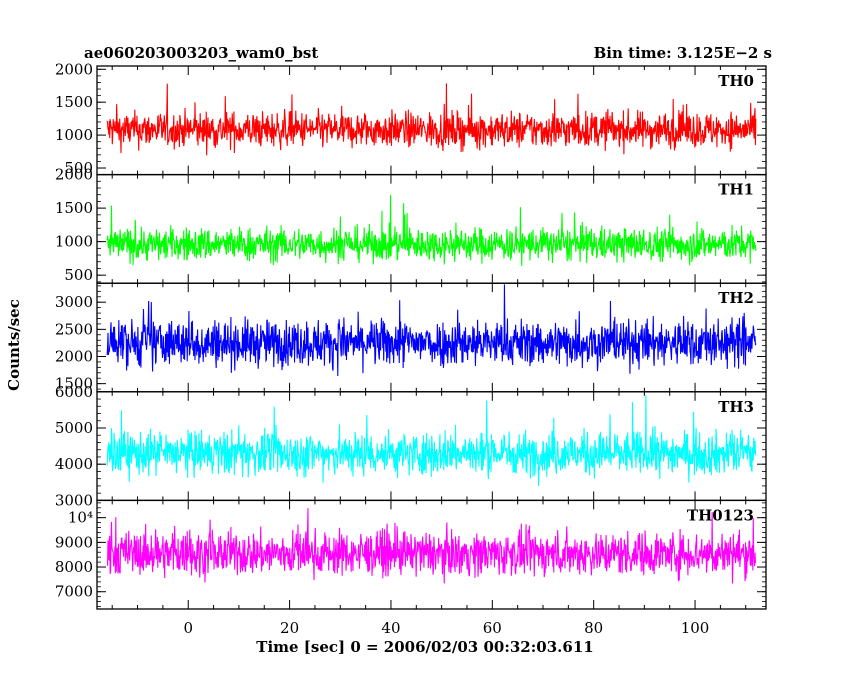 This screenshot has height=680, width=850. I want to click on y-tick-label: 8000, so click(74, 567).